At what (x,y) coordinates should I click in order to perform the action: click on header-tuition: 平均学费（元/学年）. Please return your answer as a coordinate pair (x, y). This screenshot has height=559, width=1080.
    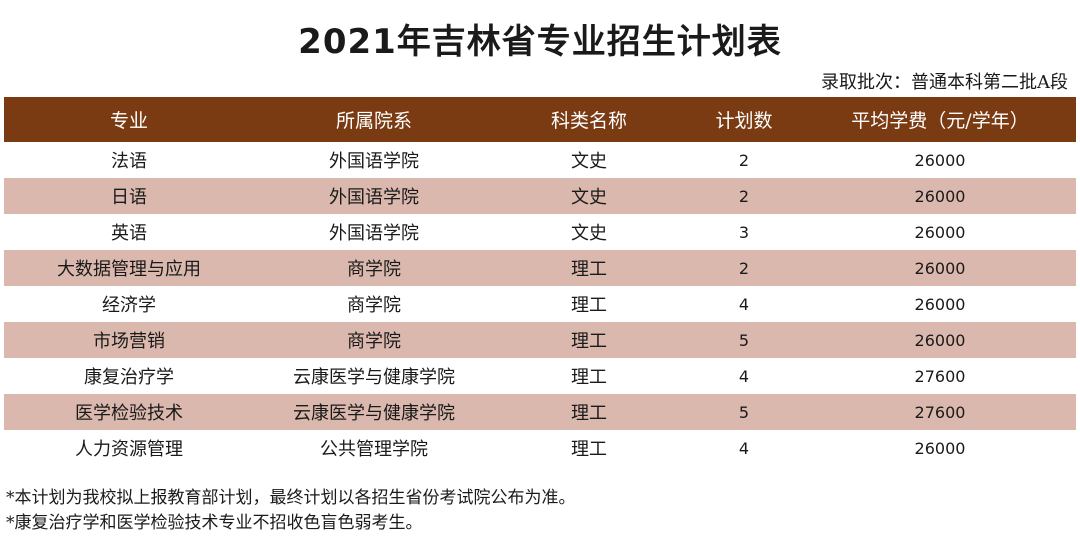
    Looking at the image, I should click on (940, 119).